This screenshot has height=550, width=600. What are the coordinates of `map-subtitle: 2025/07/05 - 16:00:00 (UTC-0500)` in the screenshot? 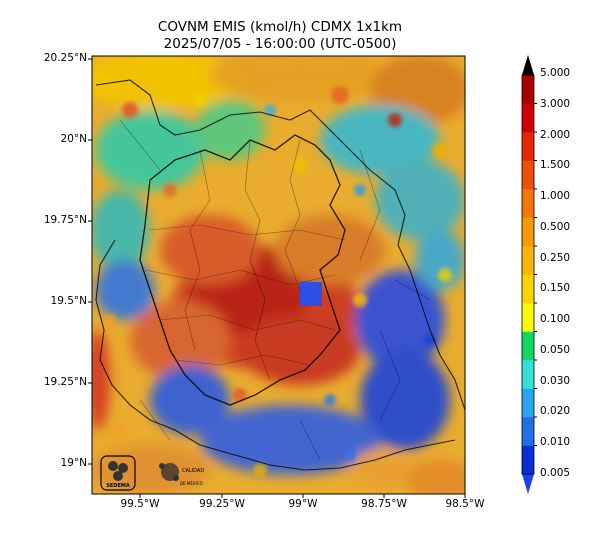 It's located at (280, 44).